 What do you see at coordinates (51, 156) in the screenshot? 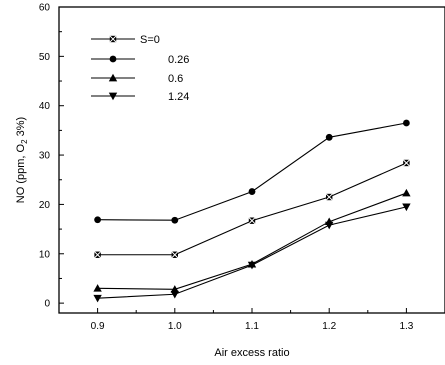
I see `y-axis: 0 10 20 30 40 50 60` at bounding box center [51, 156].